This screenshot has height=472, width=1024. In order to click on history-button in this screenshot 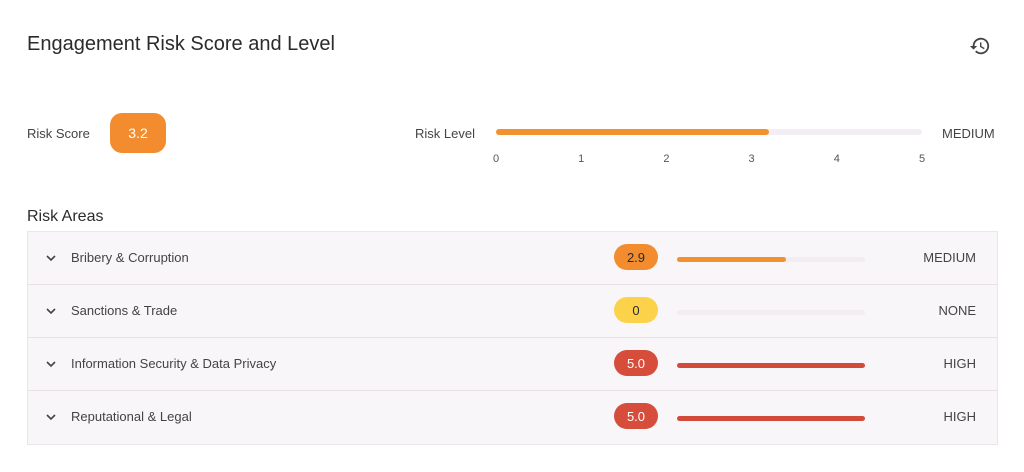, I will do `click(980, 46)`.